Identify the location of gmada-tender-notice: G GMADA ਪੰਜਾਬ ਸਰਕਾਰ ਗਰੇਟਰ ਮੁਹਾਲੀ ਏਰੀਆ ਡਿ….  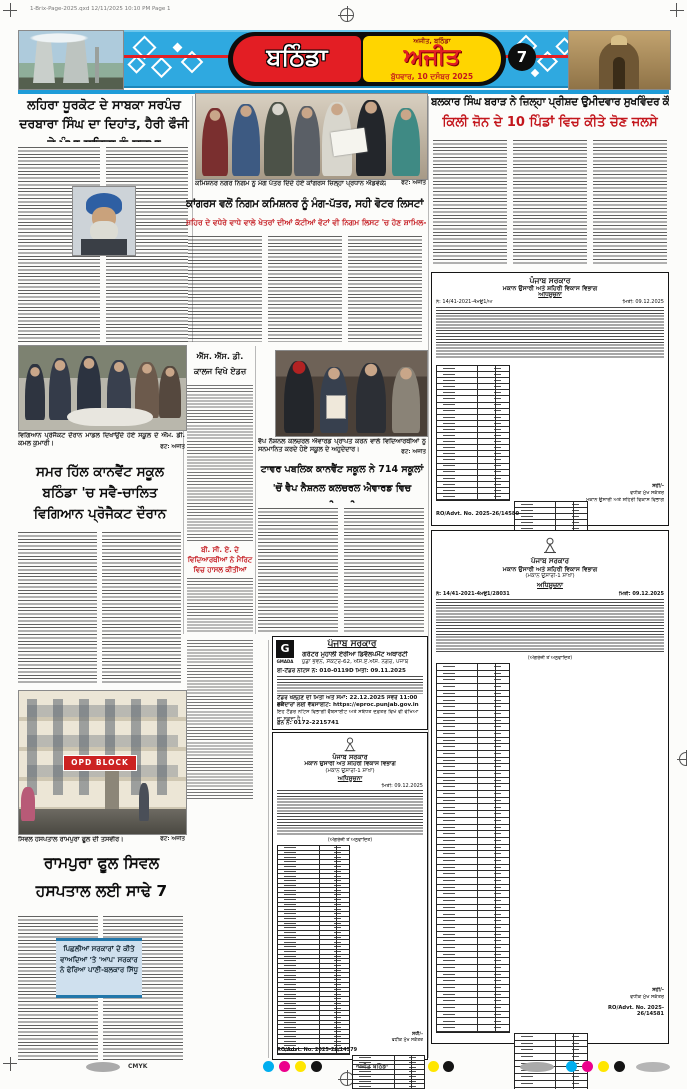
(350, 683).